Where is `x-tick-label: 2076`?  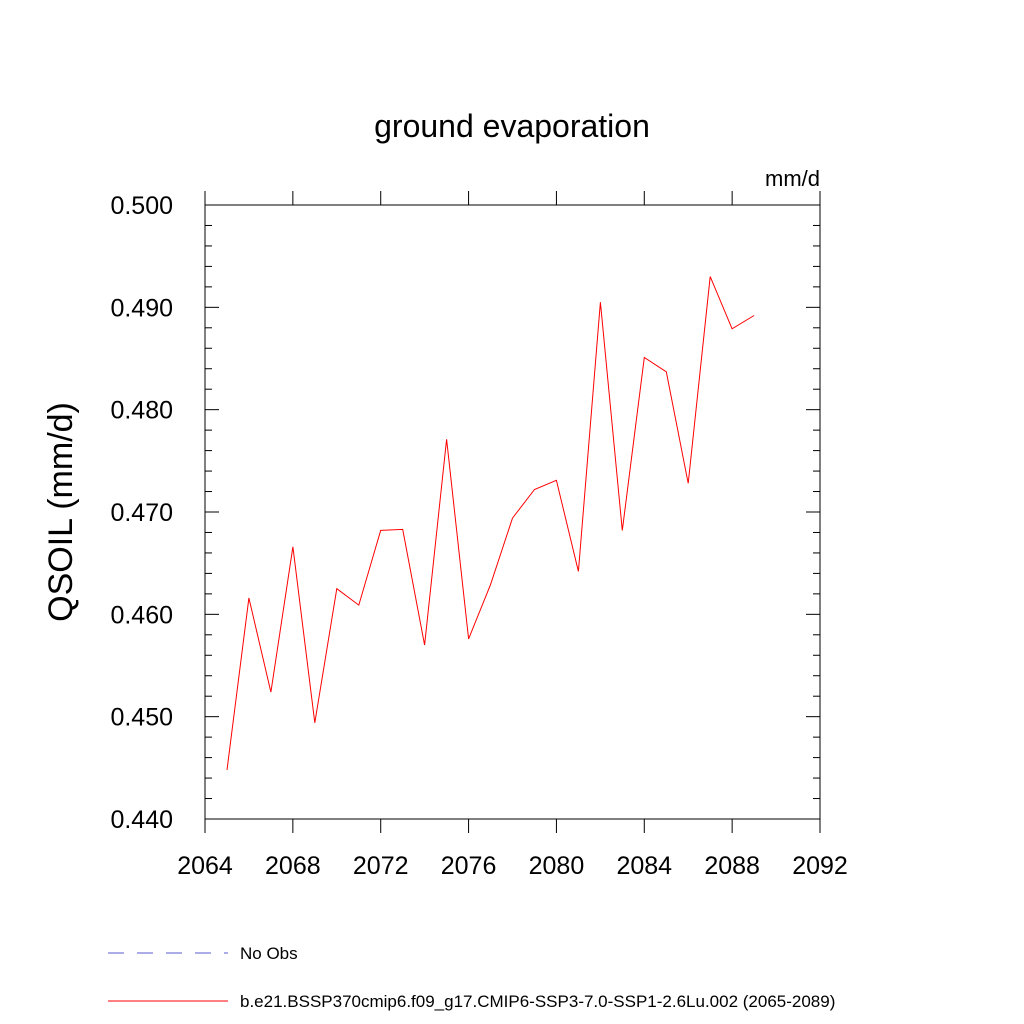
x-tick-label: 2076 is located at coordinates (469, 866).